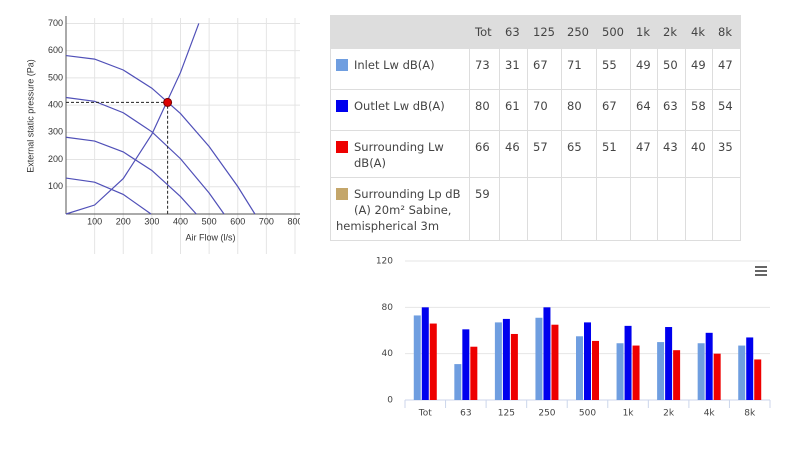 This screenshot has width=801, height=468. I want to click on guide-line, so click(117, 157).